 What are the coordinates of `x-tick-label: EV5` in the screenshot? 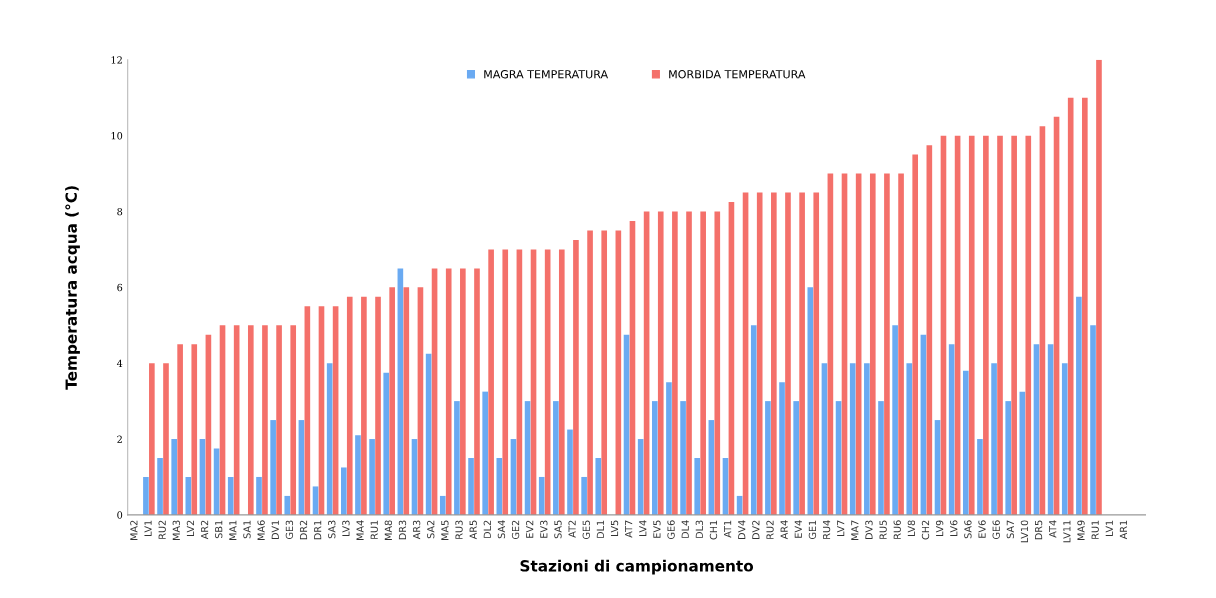 It's located at (657, 529).